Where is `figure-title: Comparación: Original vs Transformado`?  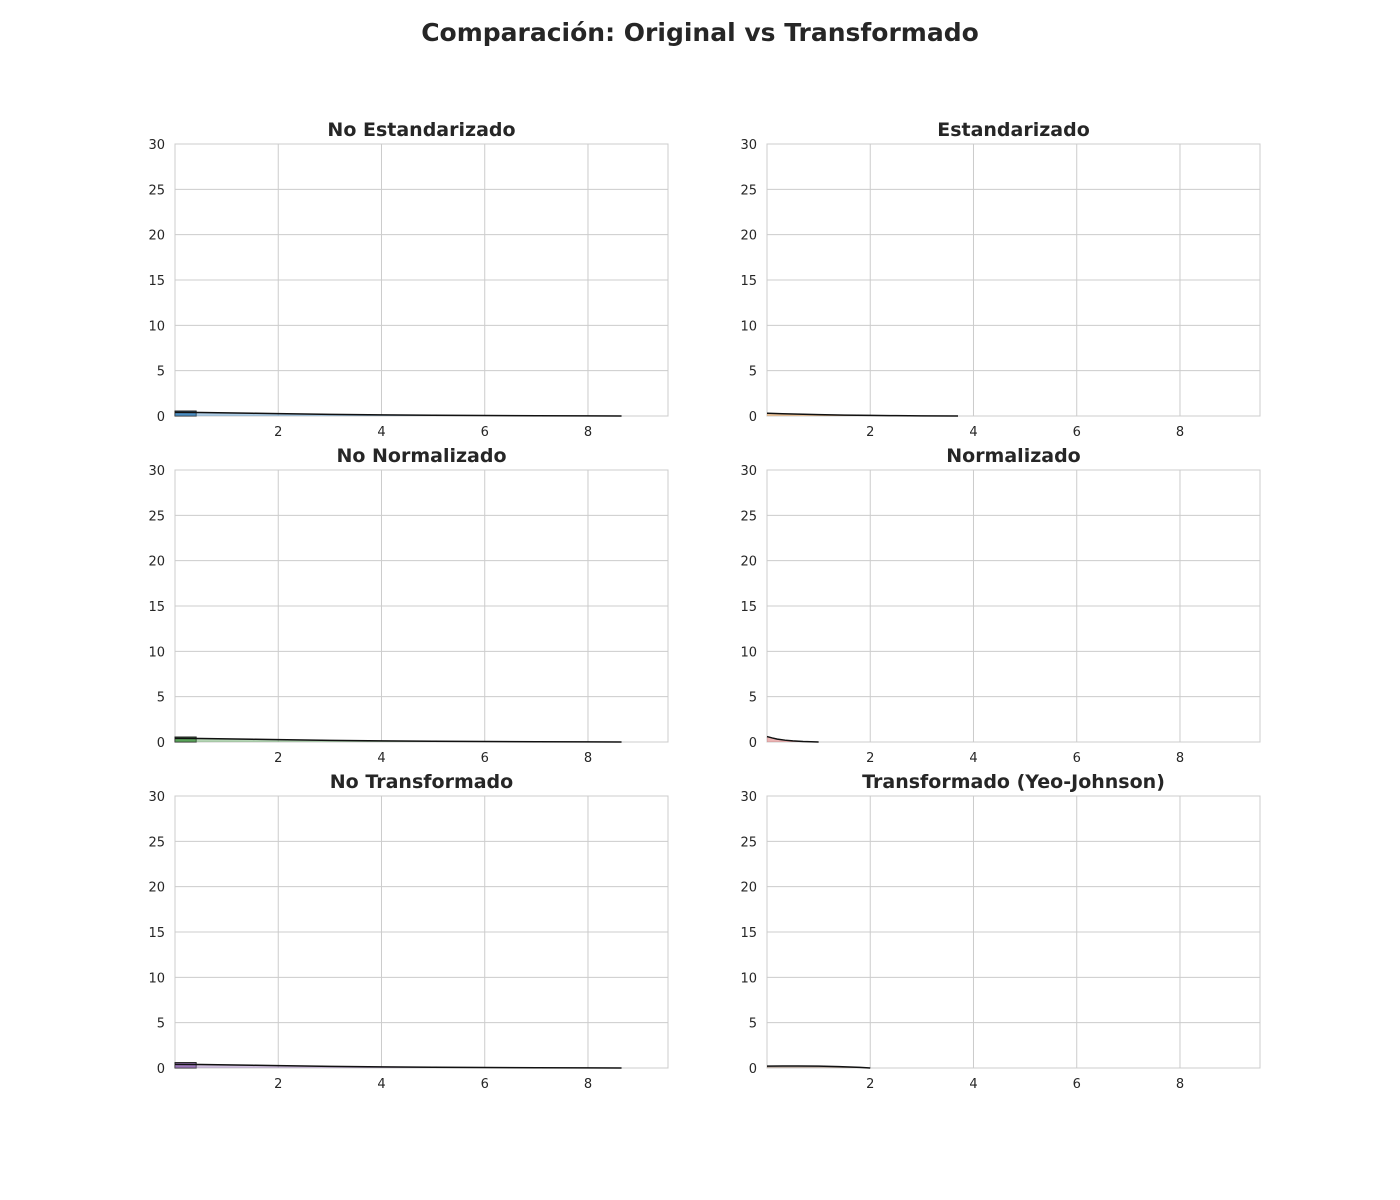 figure-title: Comparación: Original vs Transformado is located at coordinates (700, 32).